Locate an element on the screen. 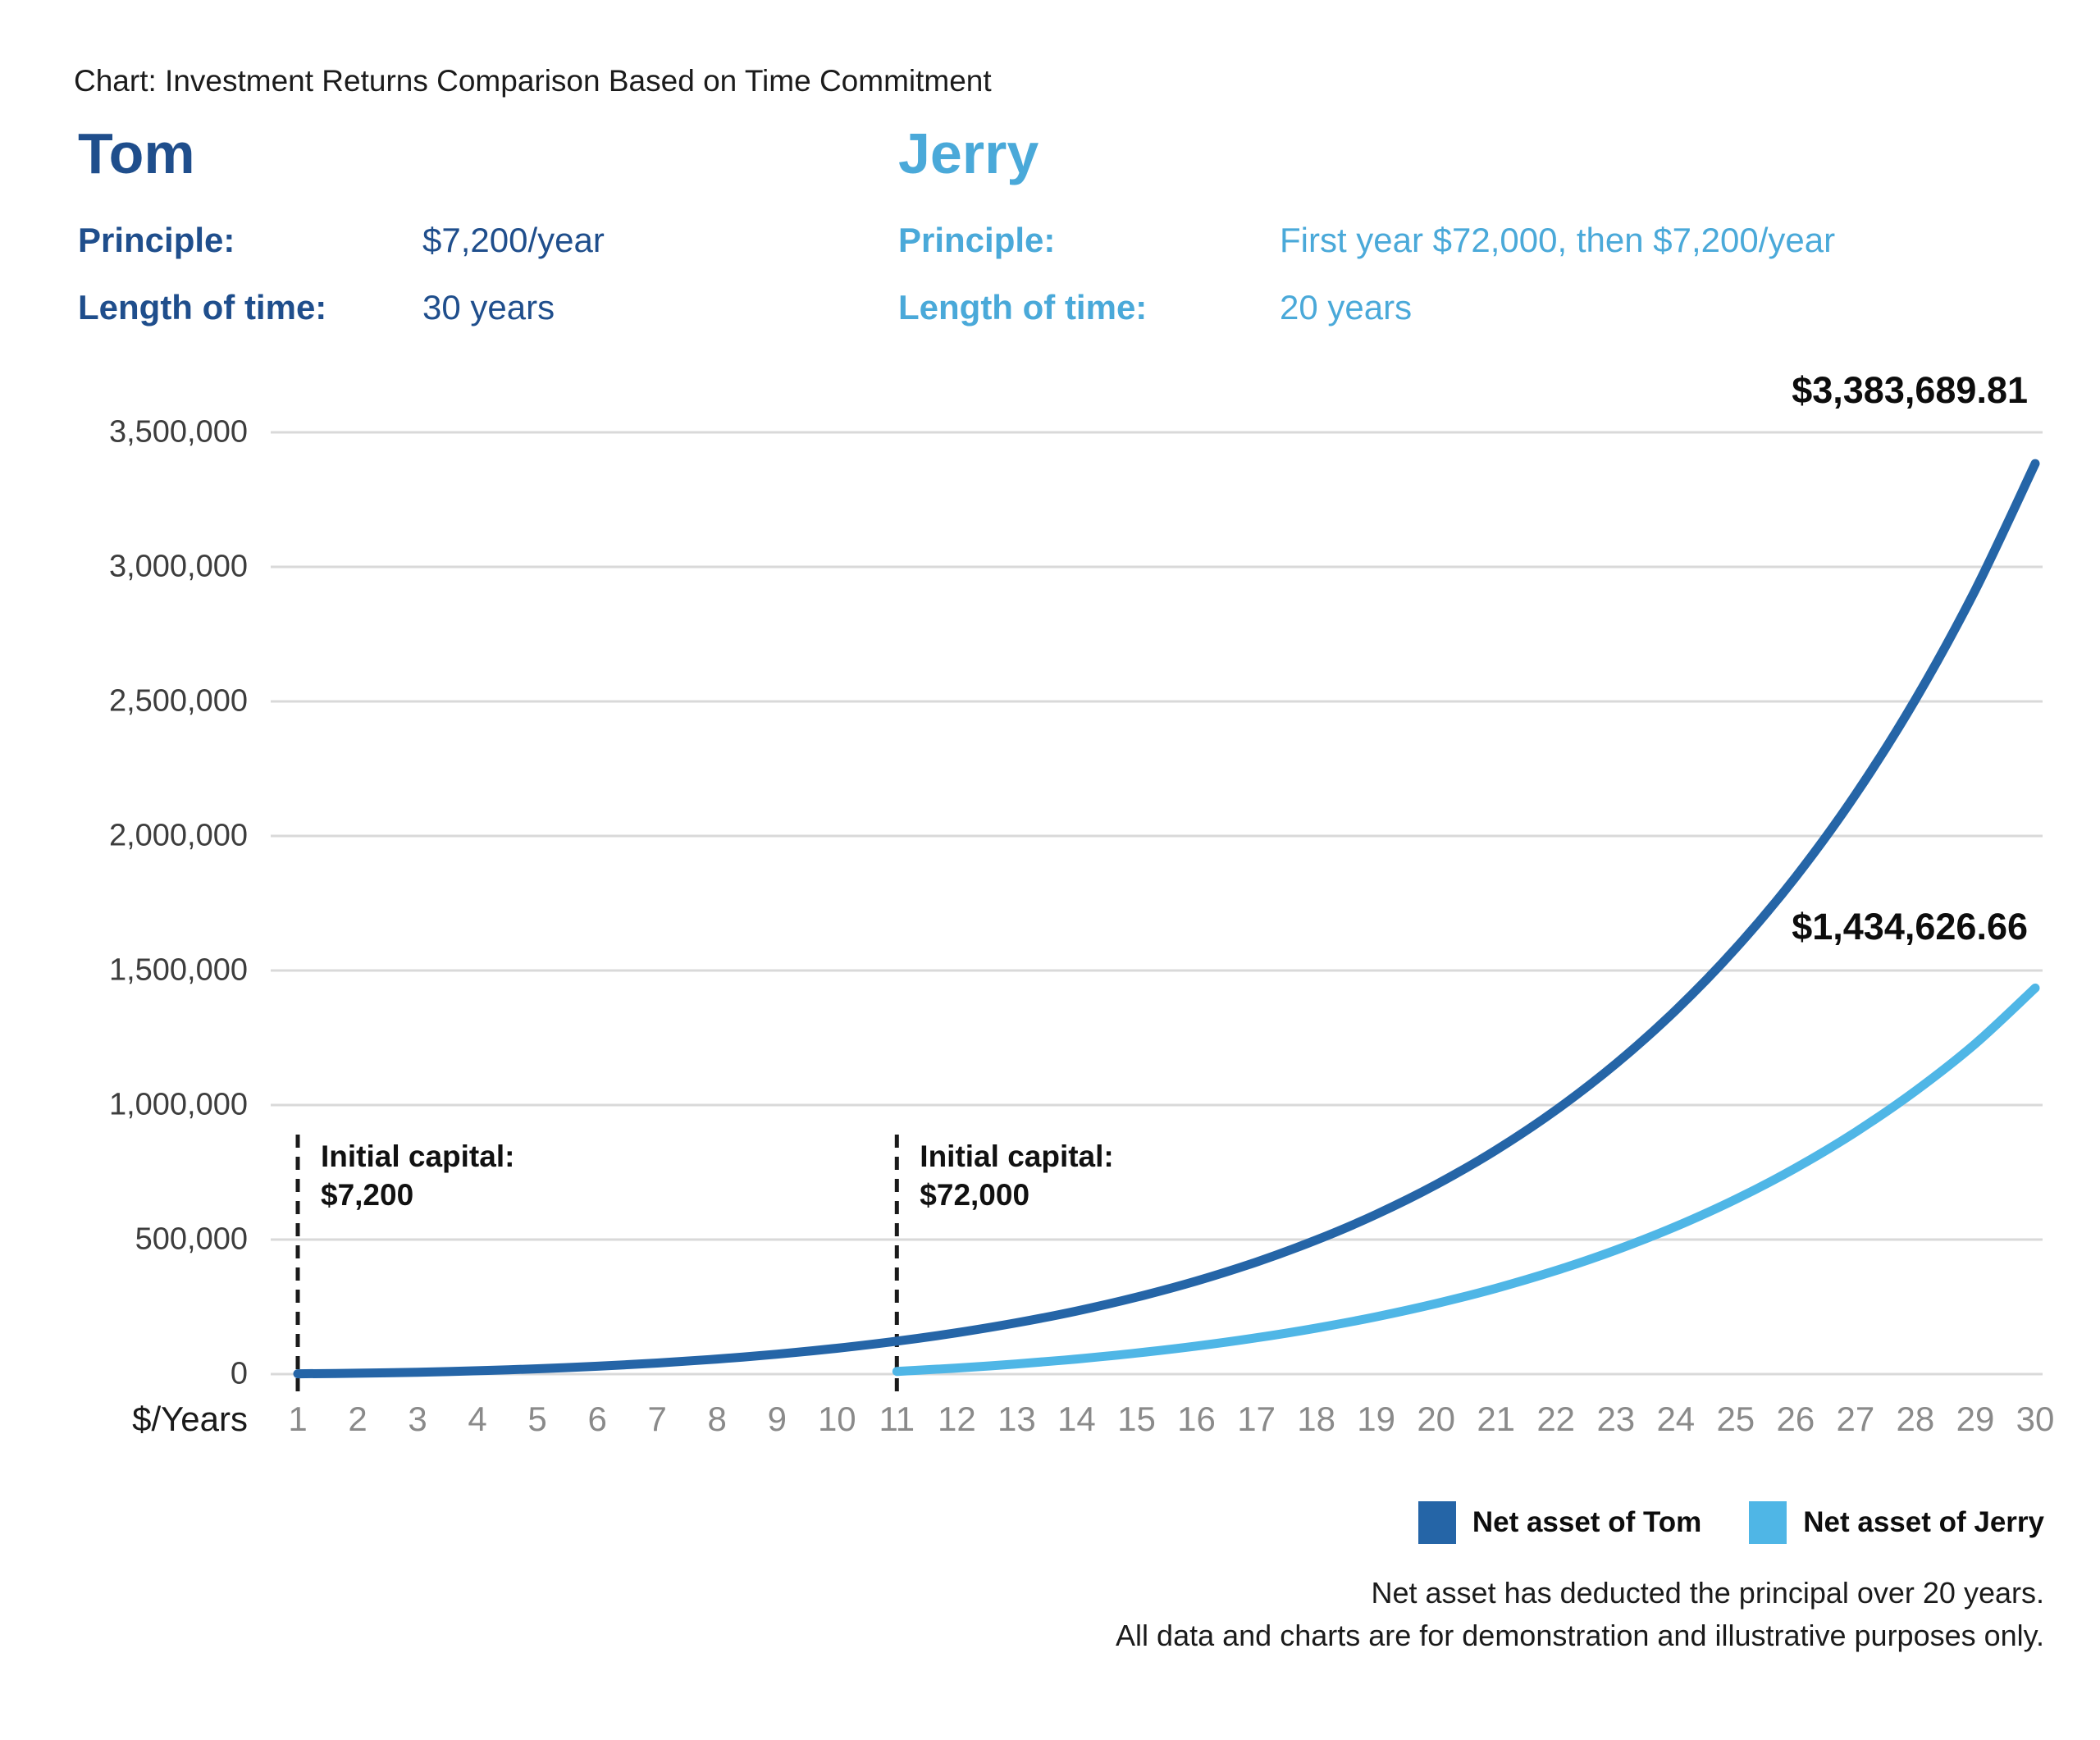 The image size is (2100, 1740). x-tick-label: 15 is located at coordinates (1136, 1419).